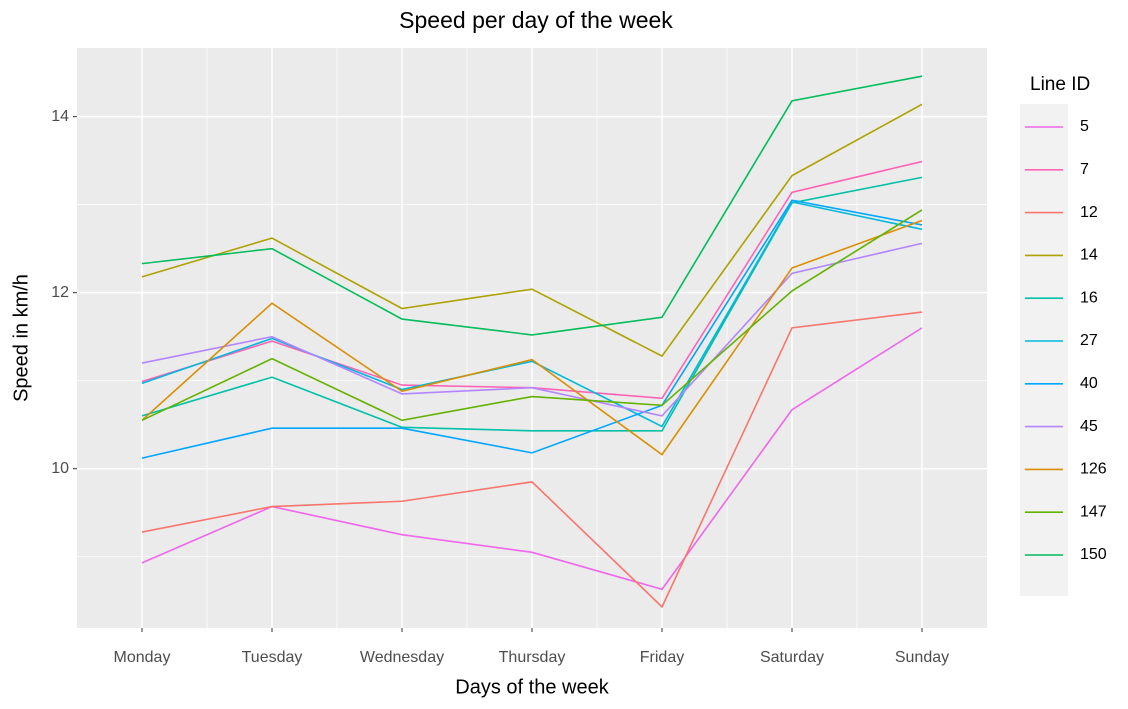  Describe the element at coordinates (1093, 511) in the screenshot. I see `legend-label: 147` at that location.